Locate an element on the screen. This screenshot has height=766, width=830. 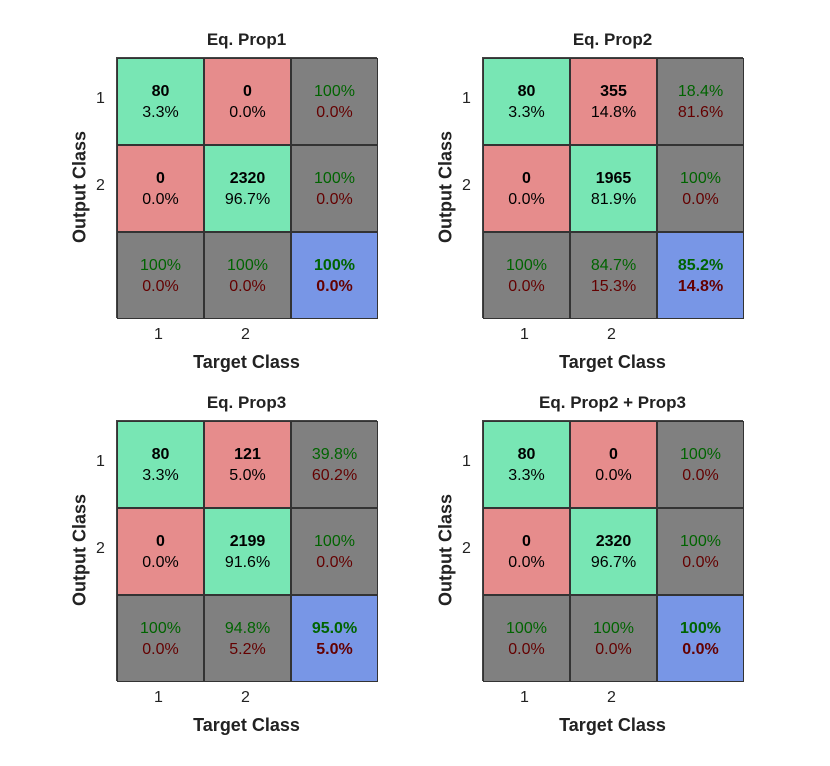
matrix-cell: 1965 81.9% is located at coordinates (613, 188).